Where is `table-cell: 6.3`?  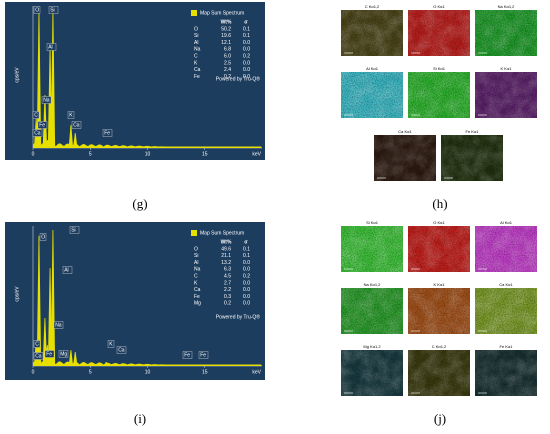
table-cell: 6.3 is located at coordinates (227, 270).